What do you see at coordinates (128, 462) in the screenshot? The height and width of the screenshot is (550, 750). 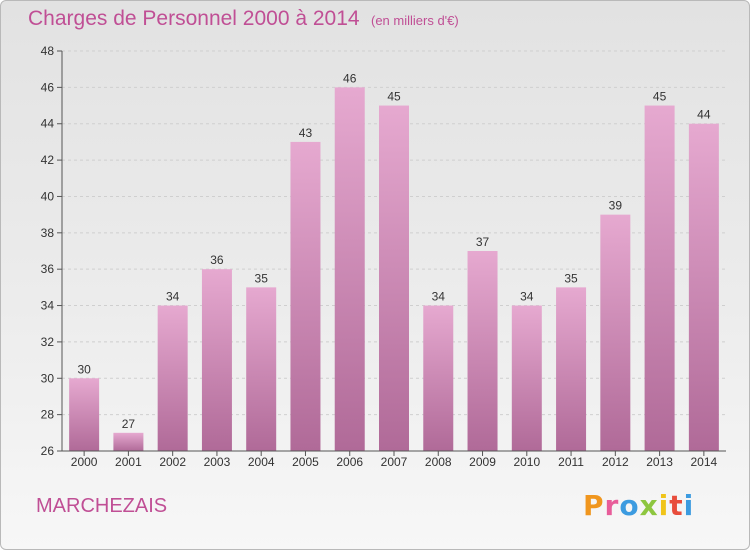 I see `x-tick-label: 2001` at bounding box center [128, 462].